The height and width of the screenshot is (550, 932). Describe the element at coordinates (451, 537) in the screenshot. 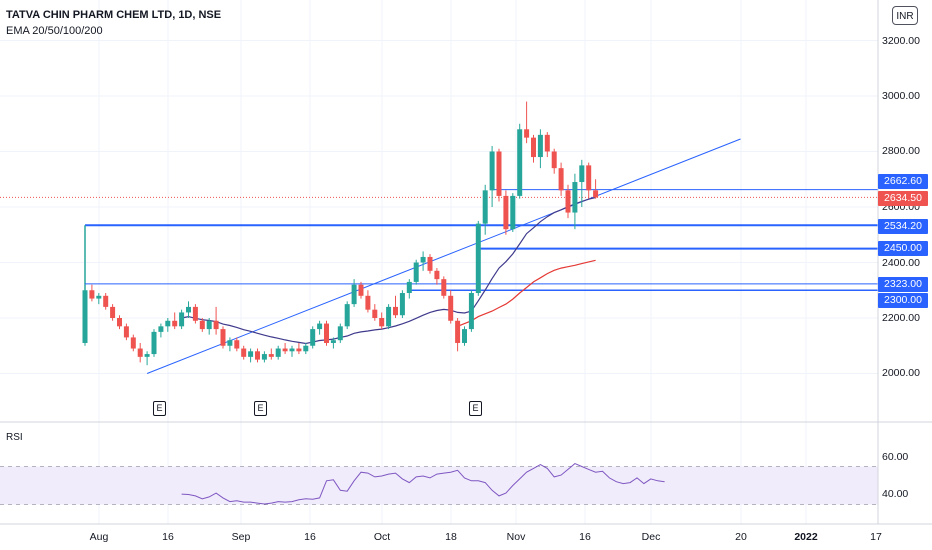

I see `time-tick-label: 18` at that location.